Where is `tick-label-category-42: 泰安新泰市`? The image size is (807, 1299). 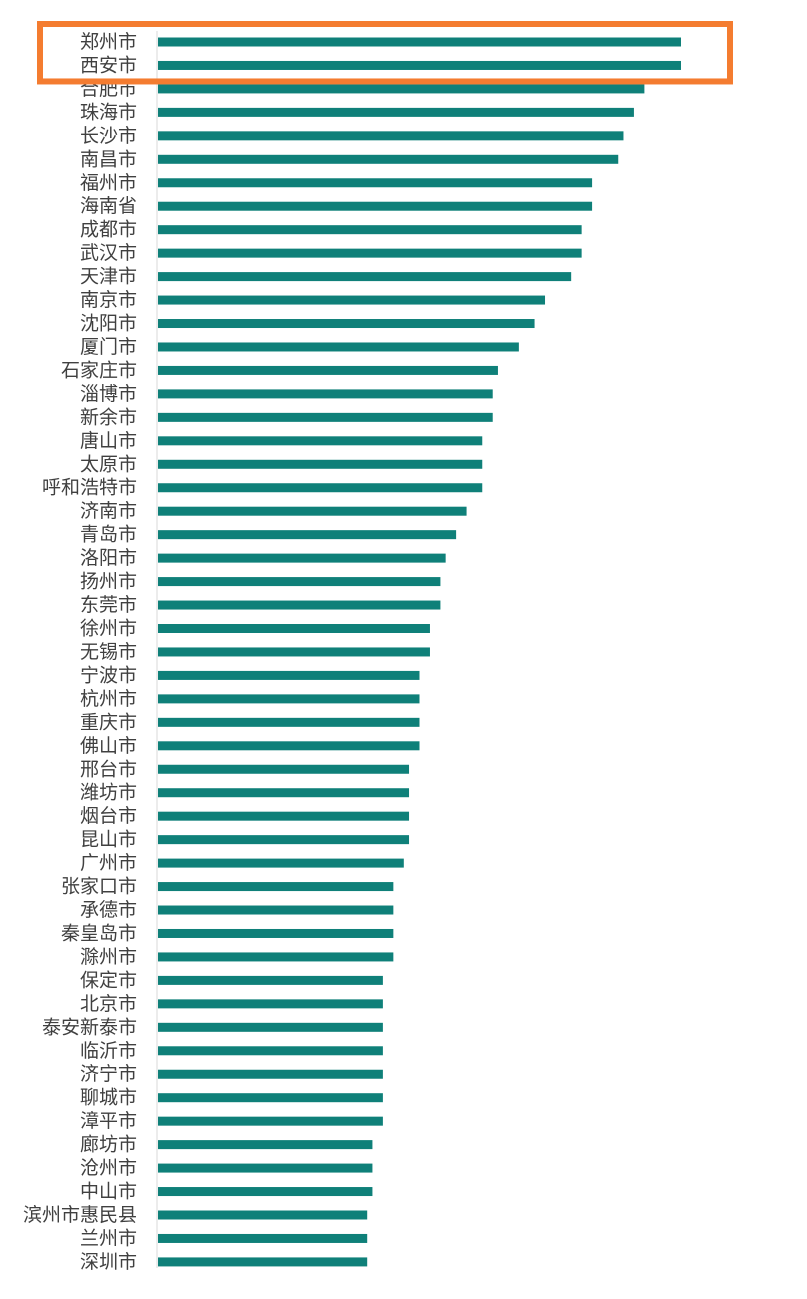 tick-label-category-42: 泰安新泰市 is located at coordinates (89, 1027).